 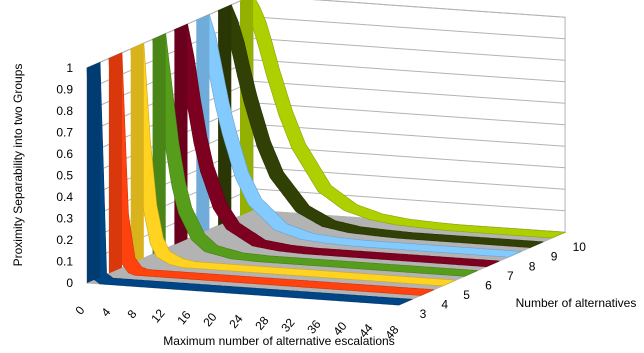 What do you see at coordinates (64, 240) in the screenshot?
I see `y-tick-label: 0.2` at bounding box center [64, 240].